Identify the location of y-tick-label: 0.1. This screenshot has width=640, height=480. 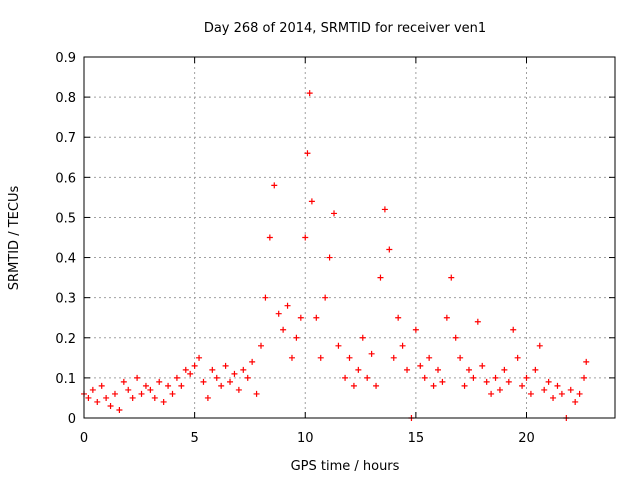
(65, 379).